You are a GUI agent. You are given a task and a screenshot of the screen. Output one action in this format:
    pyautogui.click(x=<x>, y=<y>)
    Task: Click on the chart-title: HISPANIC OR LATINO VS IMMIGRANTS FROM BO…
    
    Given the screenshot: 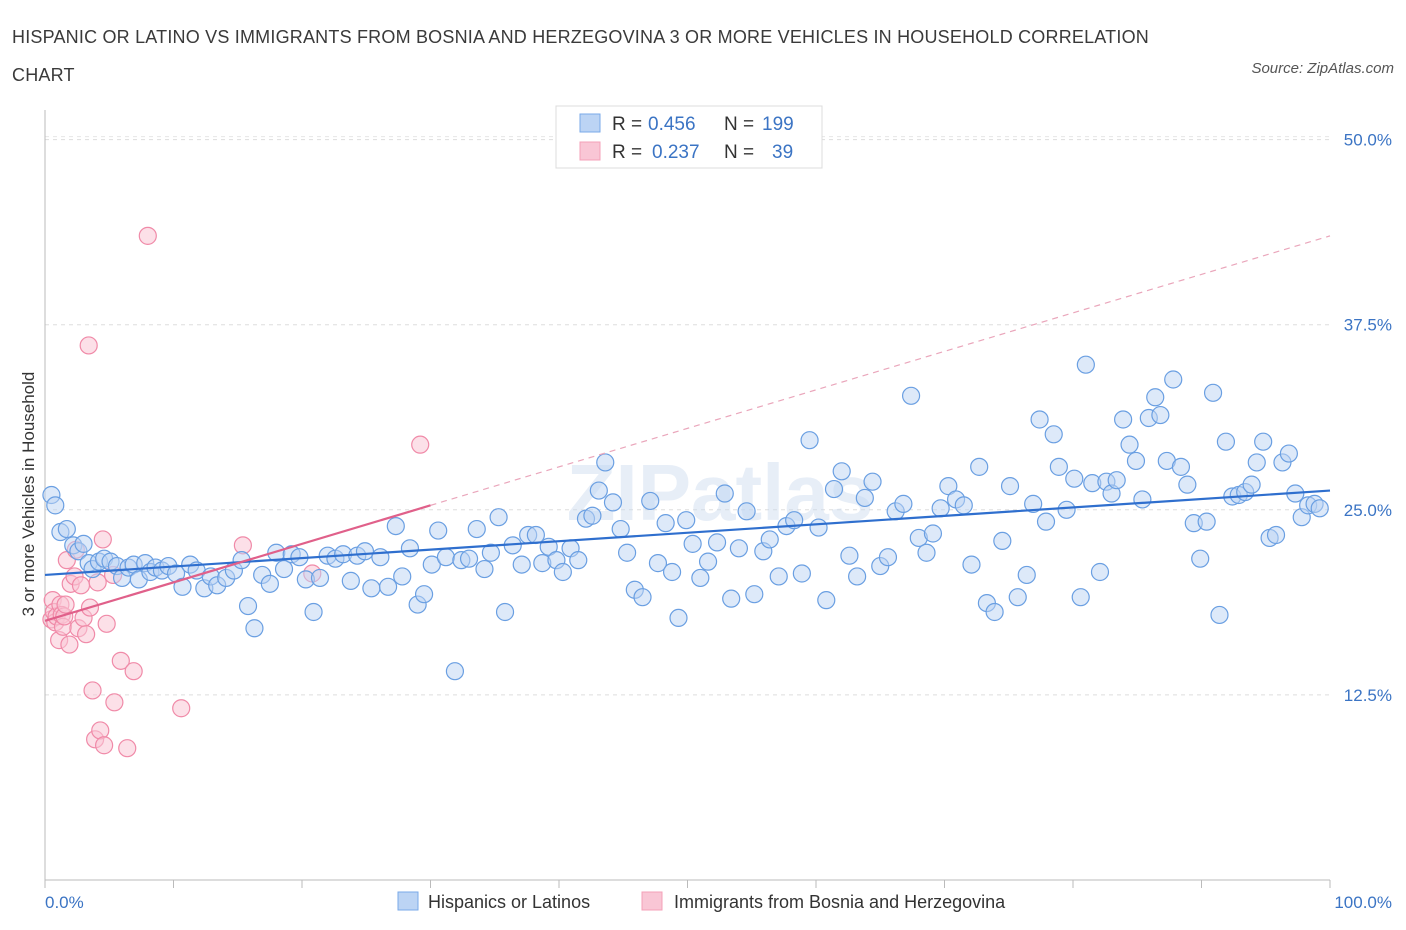 What is the action you would take?
    pyautogui.click(x=580, y=56)
    